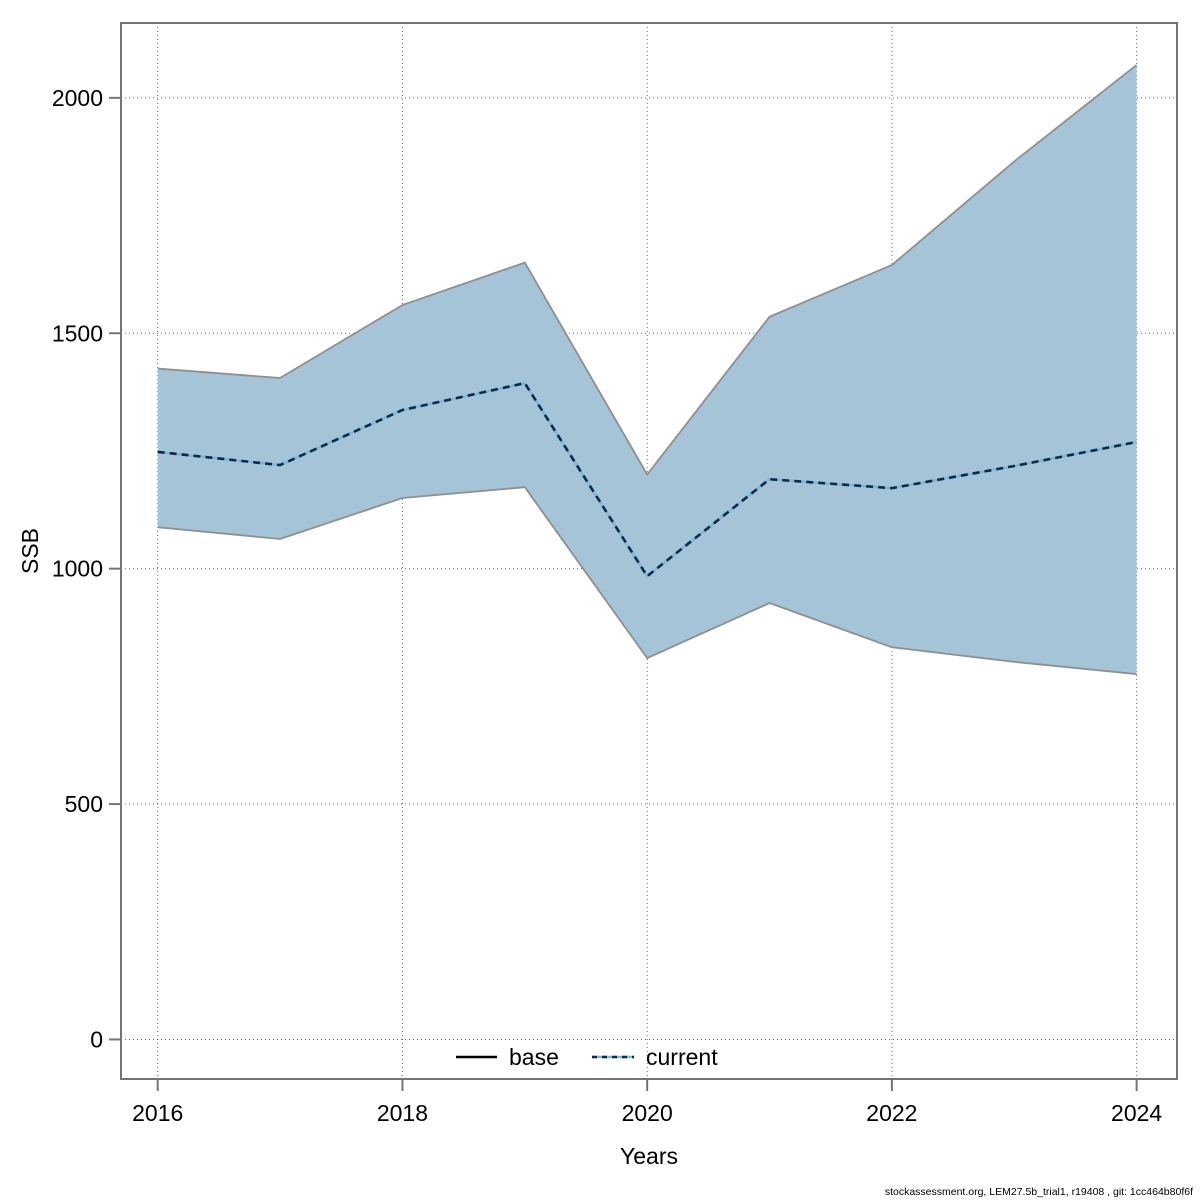 This screenshot has width=1200, height=1200. I want to click on current-line, so click(647, 480).